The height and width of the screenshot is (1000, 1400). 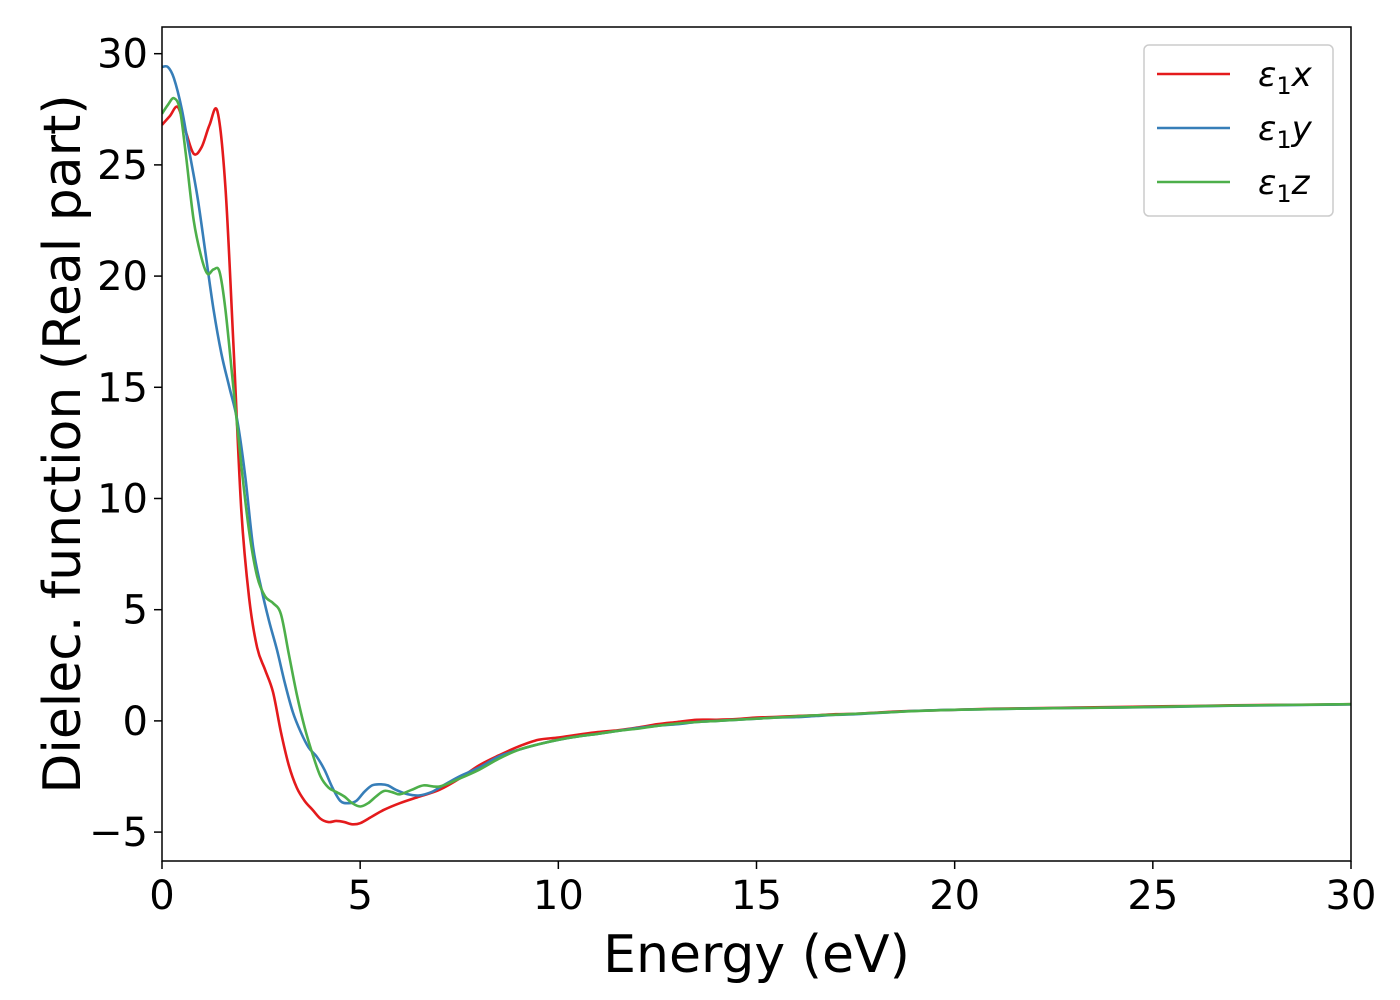 I want to click on x-tick-label: 20, so click(x=954, y=896).